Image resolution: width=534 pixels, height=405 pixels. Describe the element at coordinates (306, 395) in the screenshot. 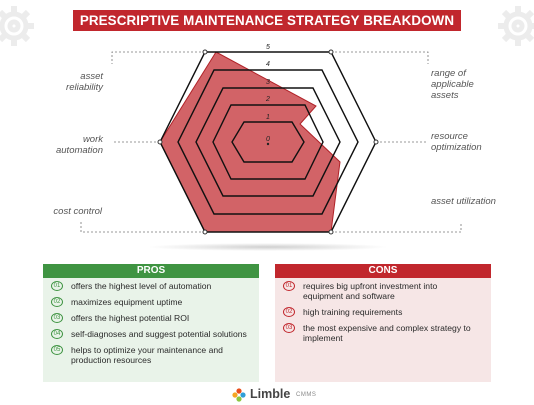

I see `brand-suffix: CMMS` at that location.